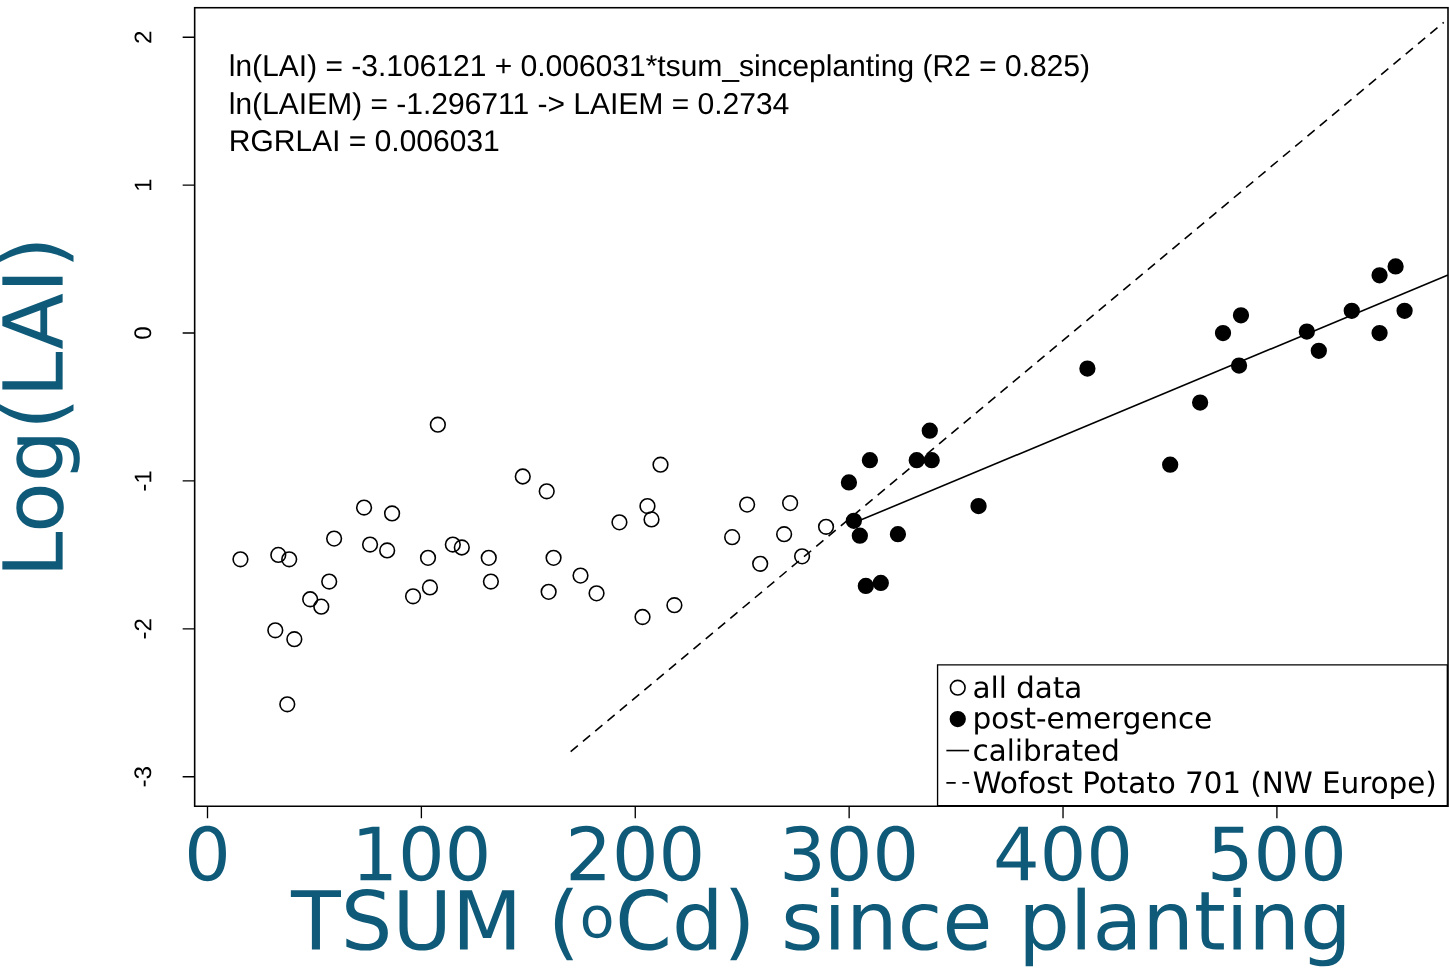 The width and height of the screenshot is (1449, 973). I want to click on x-tick-label: 100, so click(423, 853).